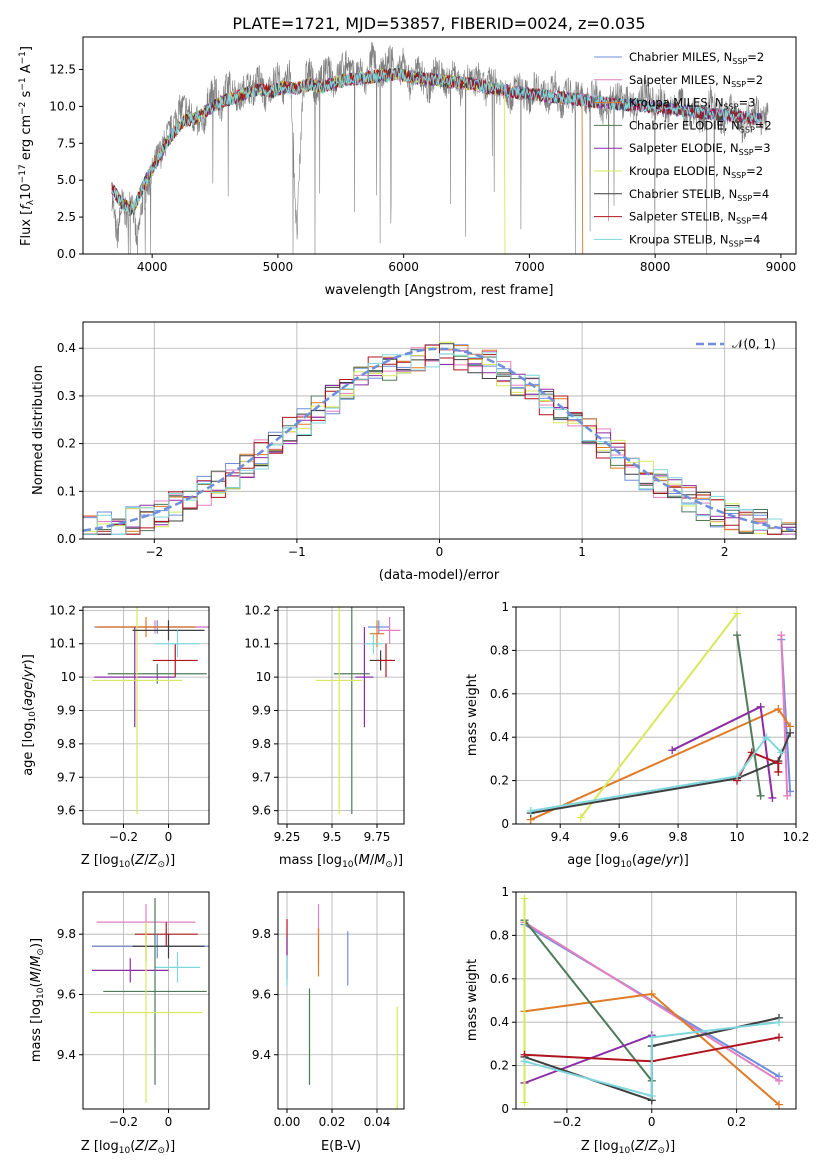  I want to click on mass-z-ylabel: mass [log10(M/M⊙)], so click(37, 1000).